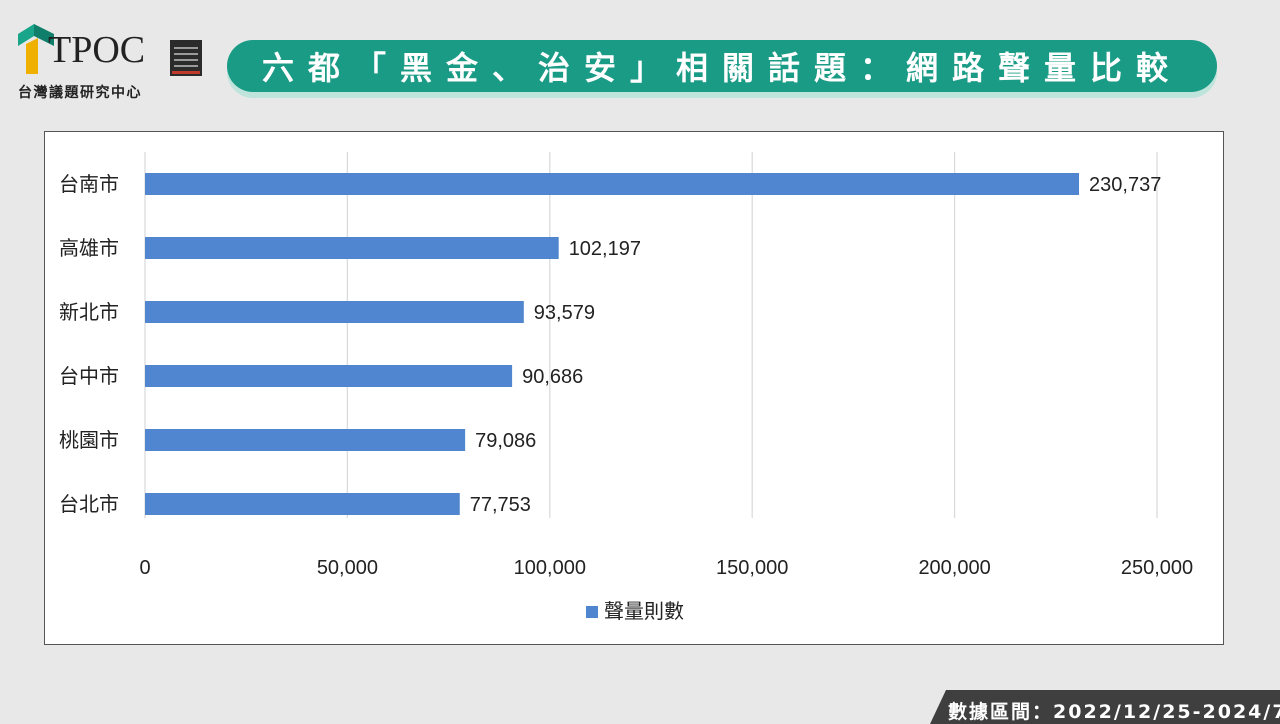 The height and width of the screenshot is (724, 1280). I want to click on x-tick-label: 250,000, so click(1157, 568).